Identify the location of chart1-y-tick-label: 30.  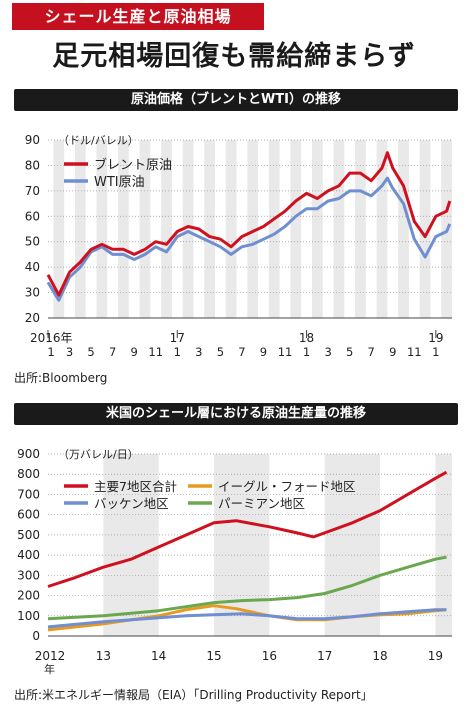
(32, 293).